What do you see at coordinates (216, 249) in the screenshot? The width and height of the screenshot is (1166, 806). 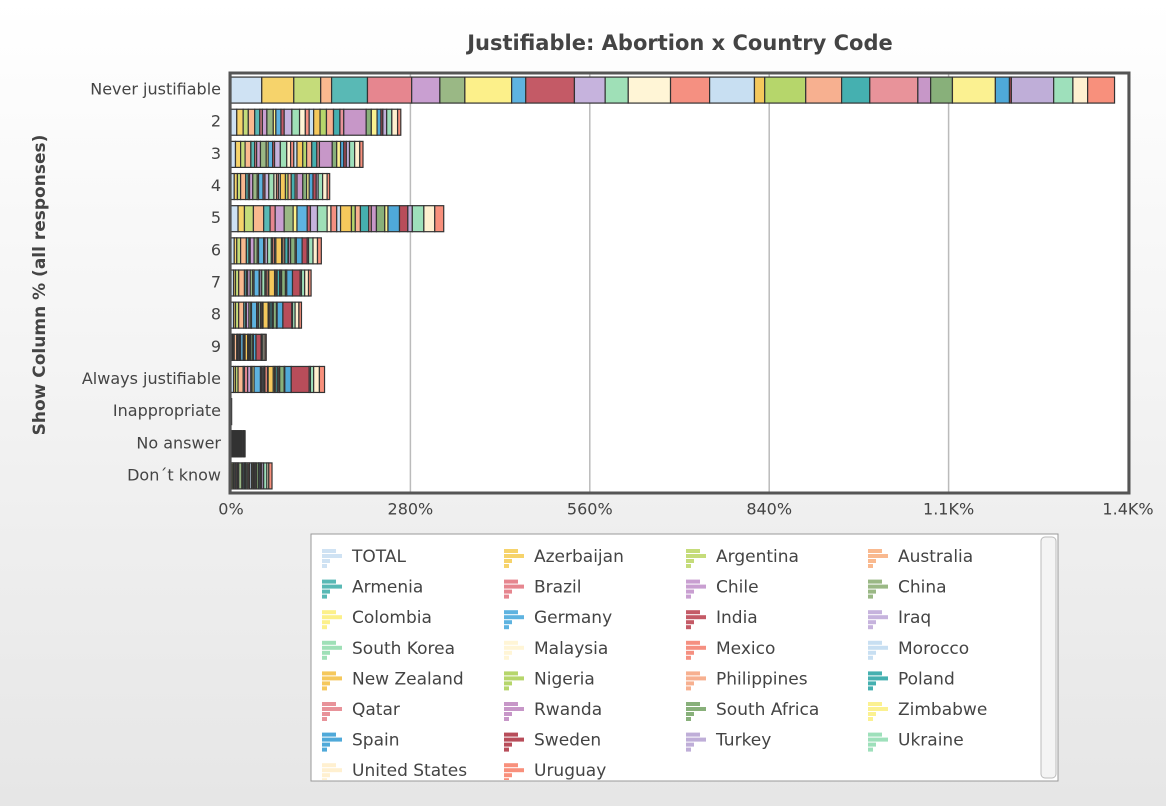 I see `y-tick-label: 6` at bounding box center [216, 249].